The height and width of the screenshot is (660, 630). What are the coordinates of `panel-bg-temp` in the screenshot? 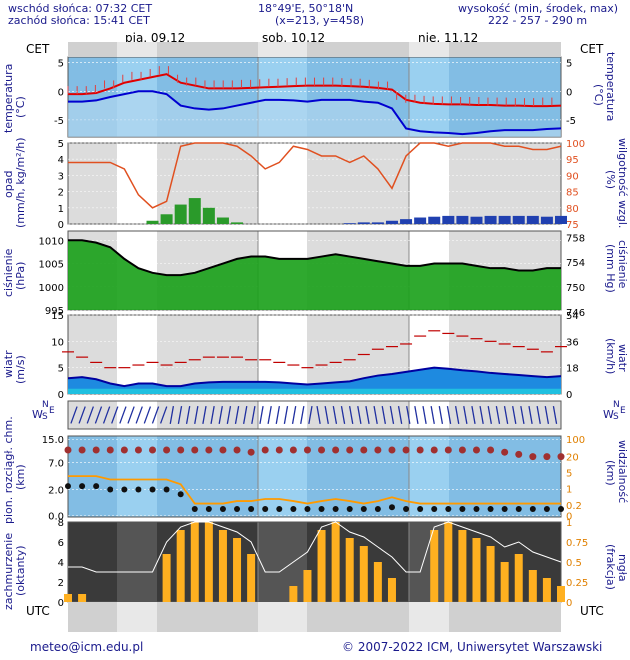 It's located at (314, 97).